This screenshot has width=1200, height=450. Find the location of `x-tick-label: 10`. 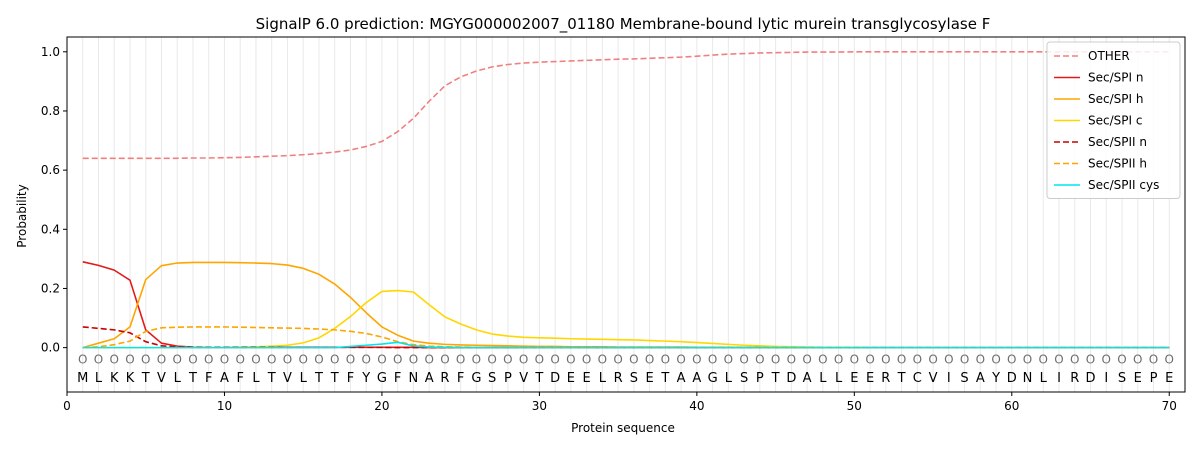

x-tick-label: 10 is located at coordinates (224, 406).